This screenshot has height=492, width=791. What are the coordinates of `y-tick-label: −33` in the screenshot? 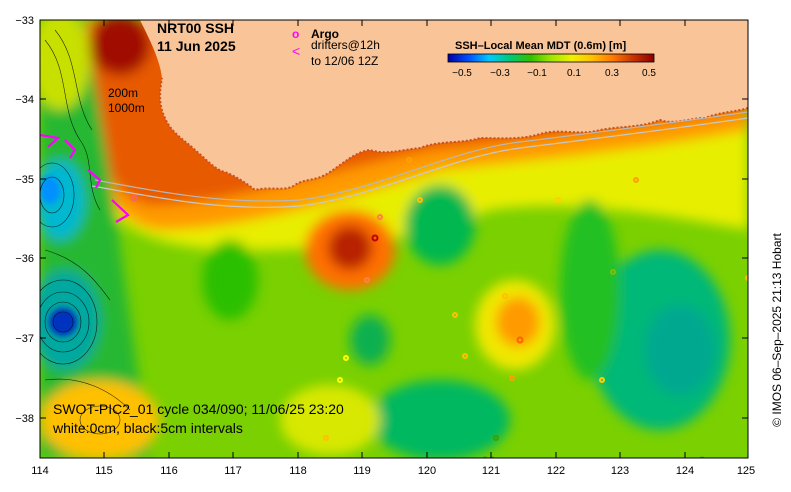 It's located at (24, 21).